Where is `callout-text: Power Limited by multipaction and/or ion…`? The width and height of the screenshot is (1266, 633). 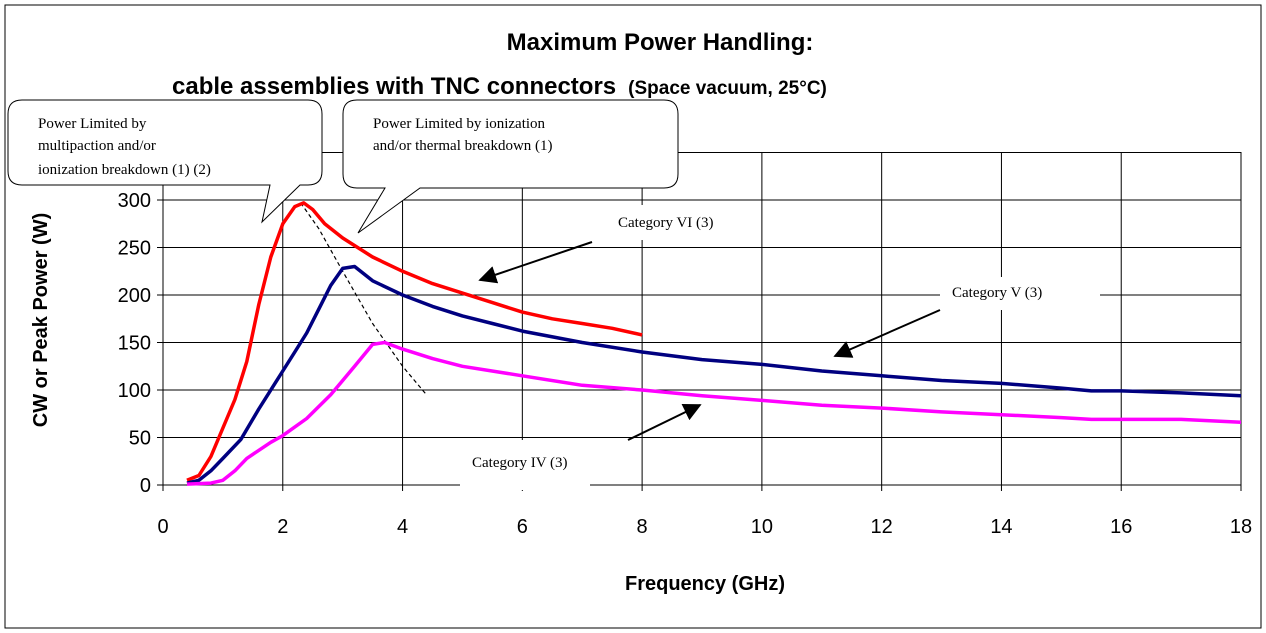 callout-text: Power Limited by multipaction and/or ion… is located at coordinates (124, 147).